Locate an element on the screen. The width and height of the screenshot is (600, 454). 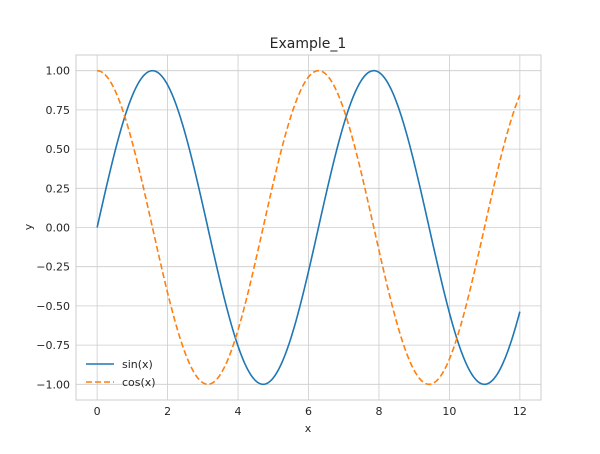
y-tick-label: −1.00 is located at coordinates (53, 384).